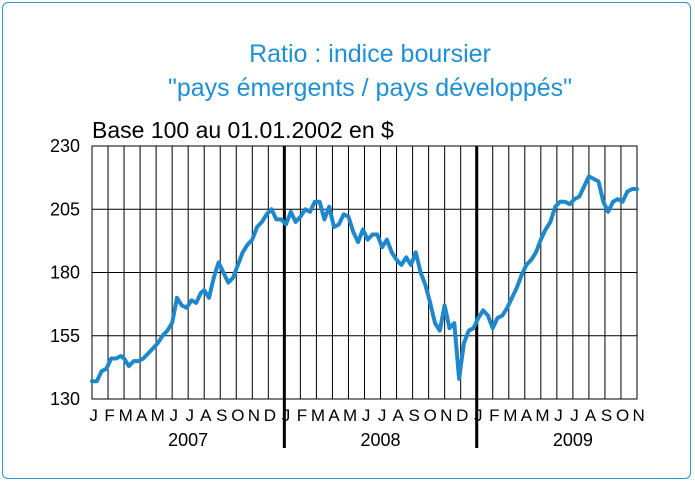  What do you see at coordinates (65, 399) in the screenshot?
I see `y-tick-label: 130` at bounding box center [65, 399].